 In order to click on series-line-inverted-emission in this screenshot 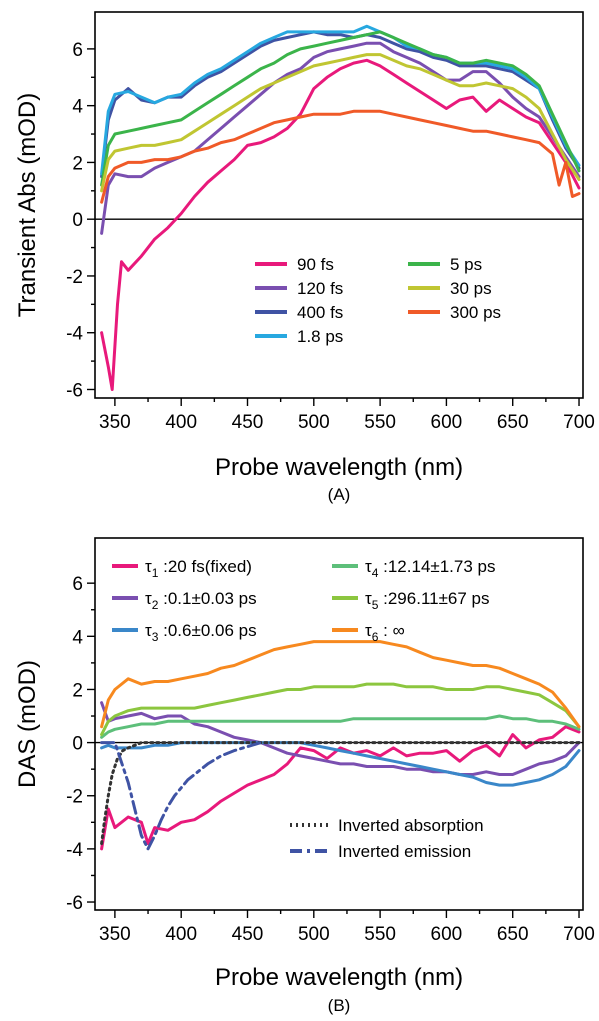, I will do `click(181, 796)`.